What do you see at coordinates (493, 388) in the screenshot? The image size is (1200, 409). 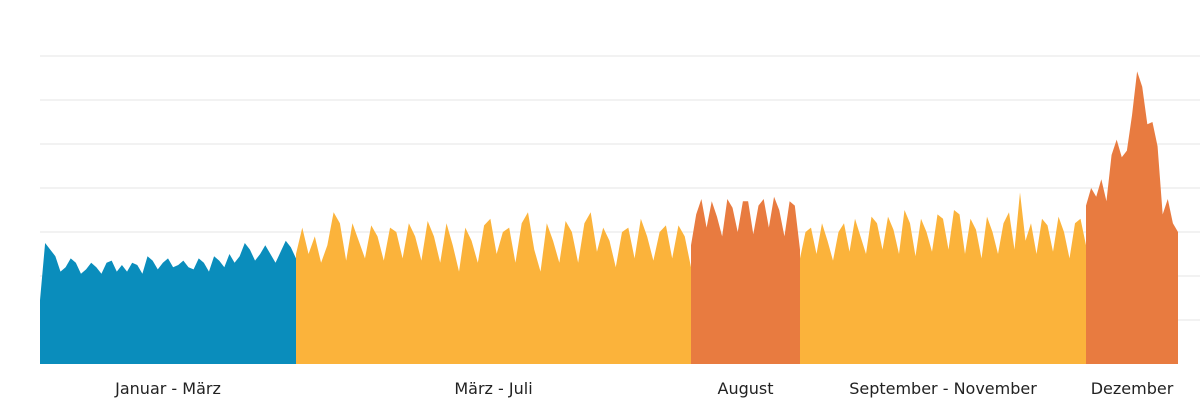 I see `period-label-2: März - Juli` at bounding box center [493, 388].